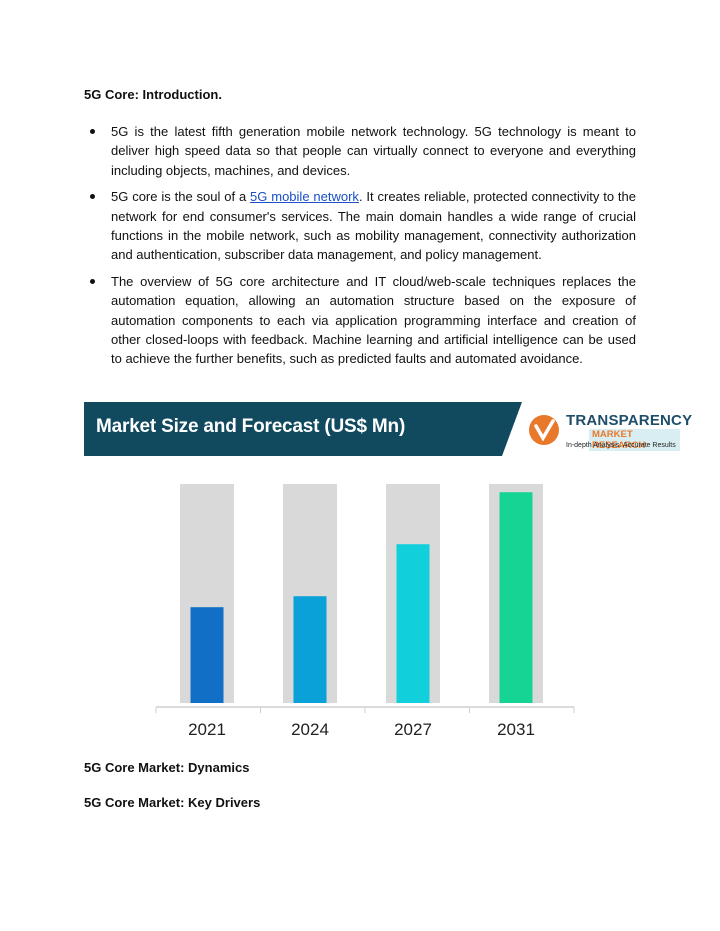  I want to click on banner-background, so click(382, 429).